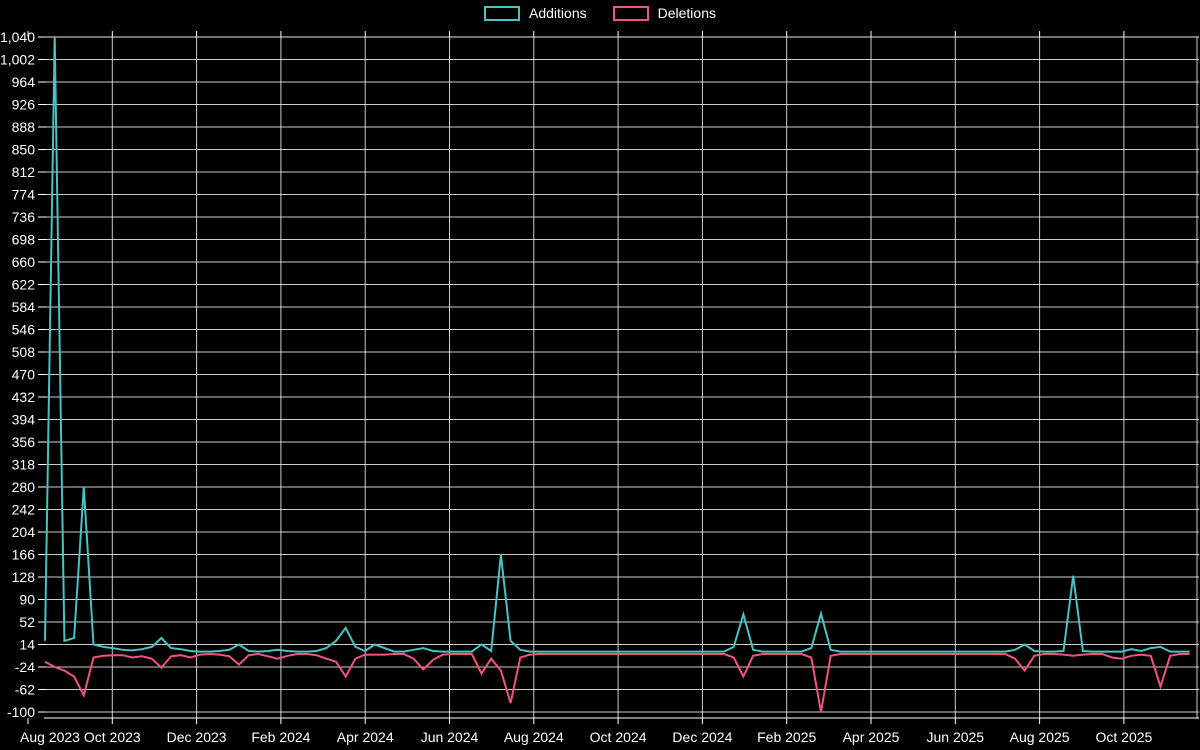 This screenshot has height=750, width=1200. I want to click on y-axis-label: 622, so click(24, 285).